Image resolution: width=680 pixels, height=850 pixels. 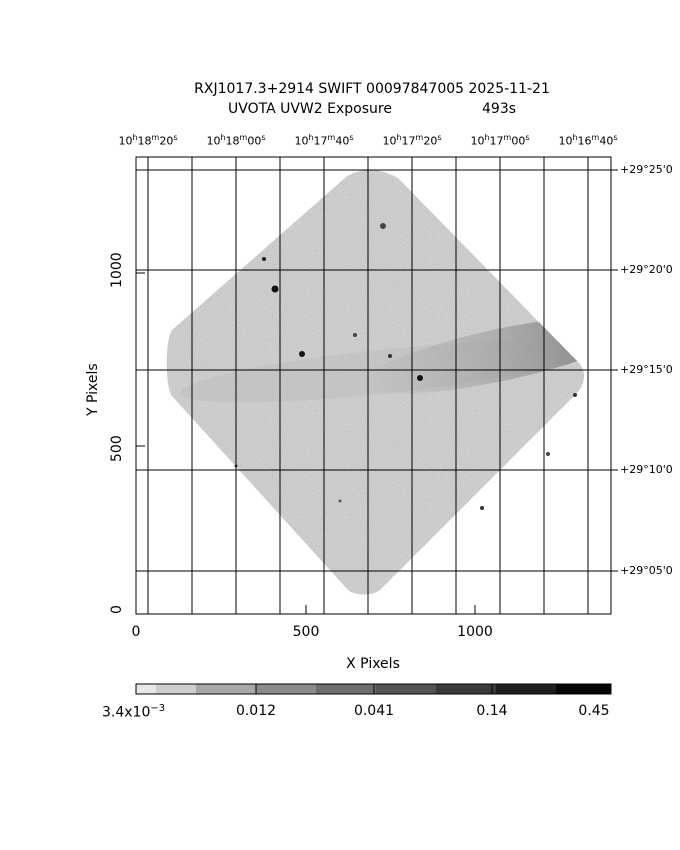 I want to click on colorbar, so click(x=373, y=689).